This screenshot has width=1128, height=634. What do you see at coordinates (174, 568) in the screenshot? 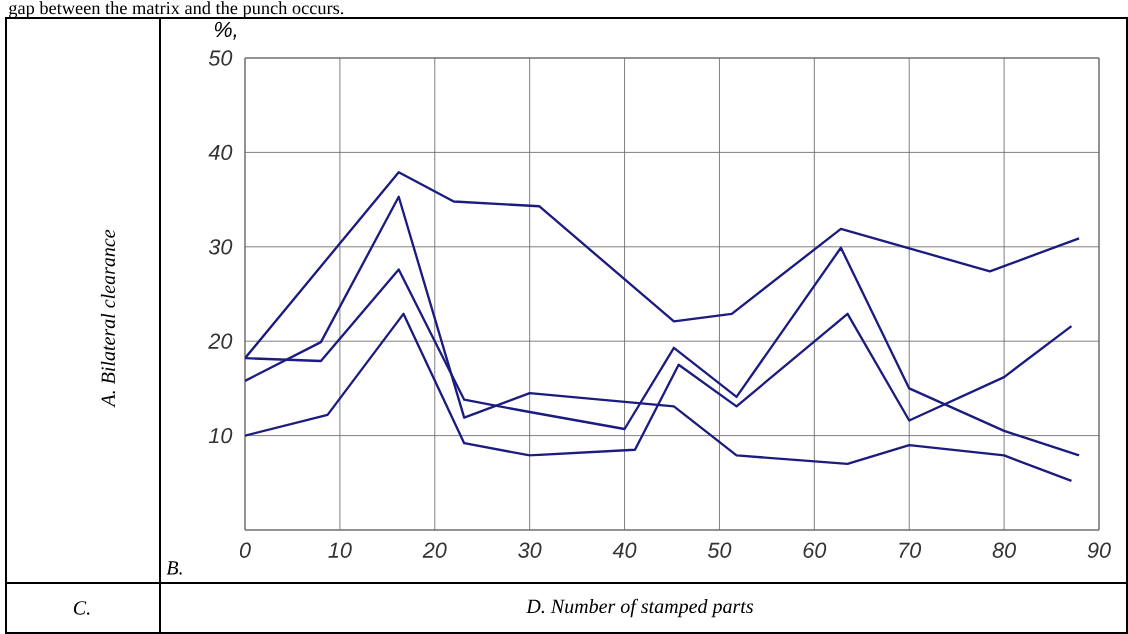
I see `text: B.` at bounding box center [174, 568].